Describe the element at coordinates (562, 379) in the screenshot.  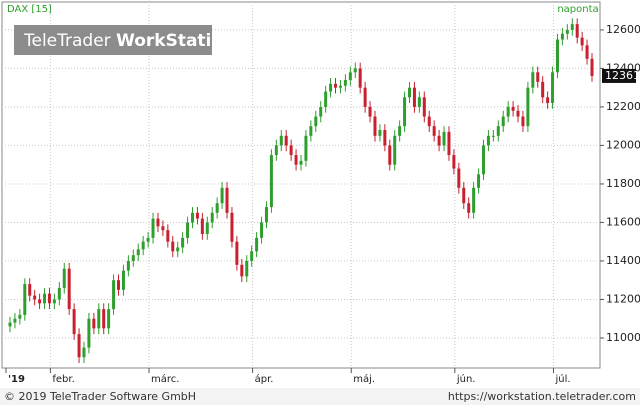
I see `x-tick-label: júl.` at that location.